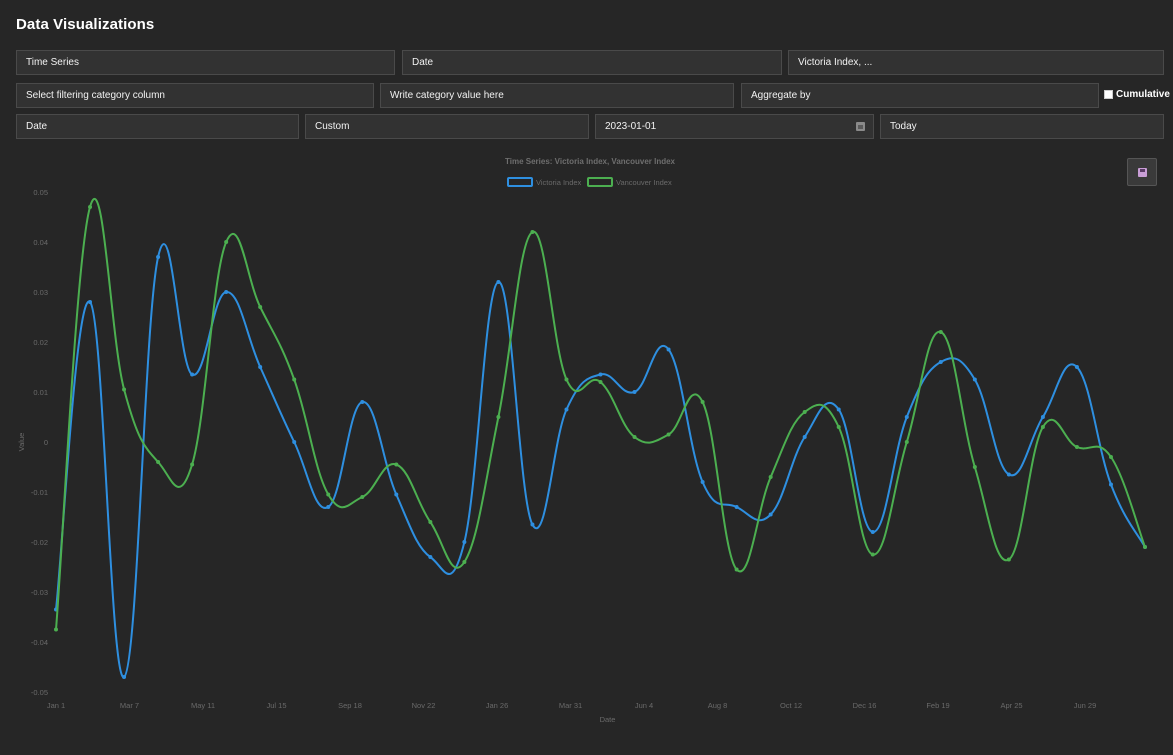 Image resolution: width=1173 pixels, height=755 pixels. I want to click on x-tick-label: Feb 19, so click(937, 705).